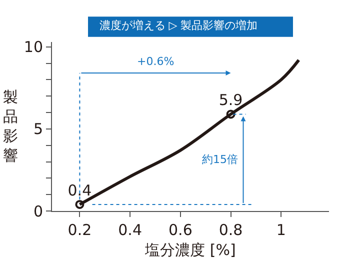 Image resolution: width=357 pixels, height=268 pixels. Describe the element at coordinates (80, 190) in the screenshot. I see `data-label: 0.4` at that location.